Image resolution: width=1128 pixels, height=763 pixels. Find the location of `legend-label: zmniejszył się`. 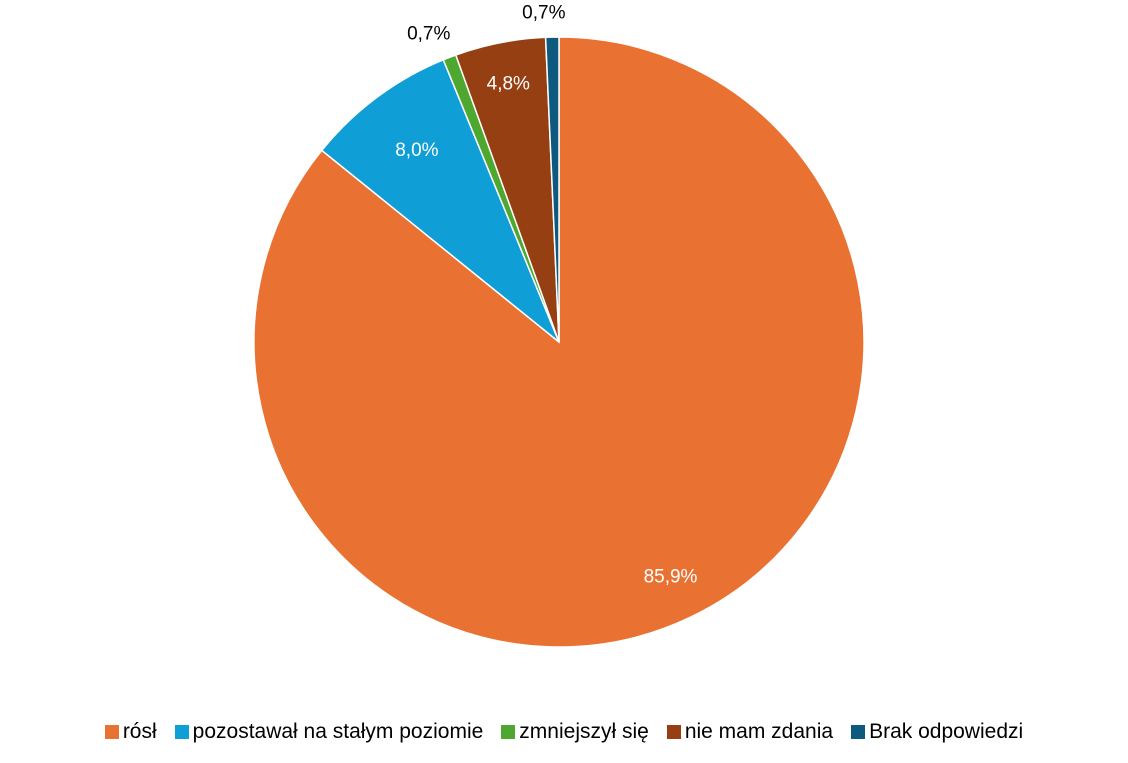

legend-label: zmniejszył się is located at coordinates (584, 731).